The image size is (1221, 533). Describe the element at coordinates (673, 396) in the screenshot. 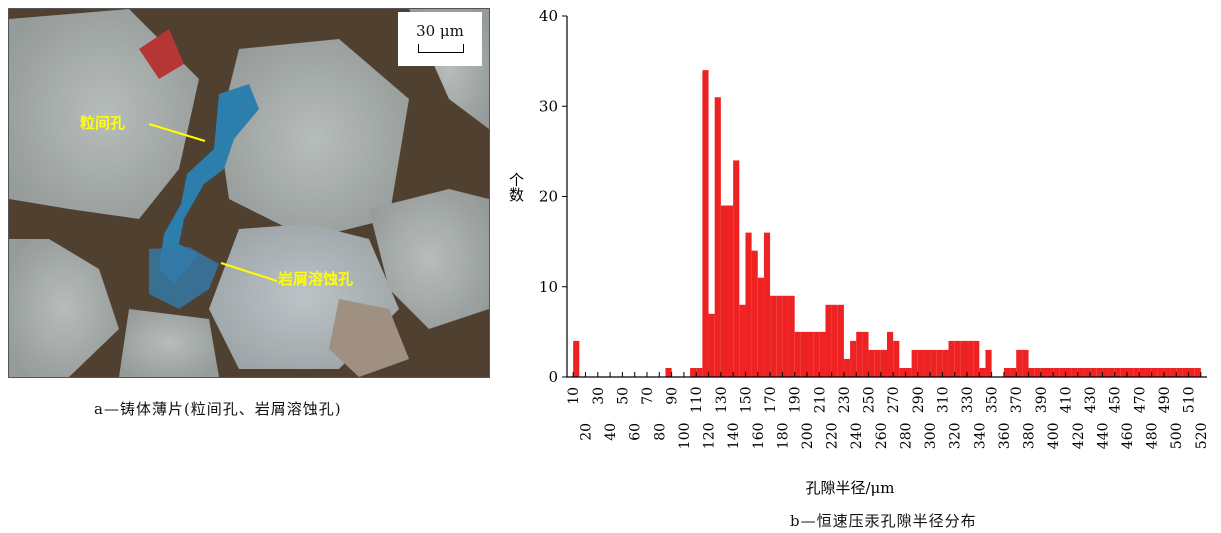

I see `x-tick-label: 90` at that location.